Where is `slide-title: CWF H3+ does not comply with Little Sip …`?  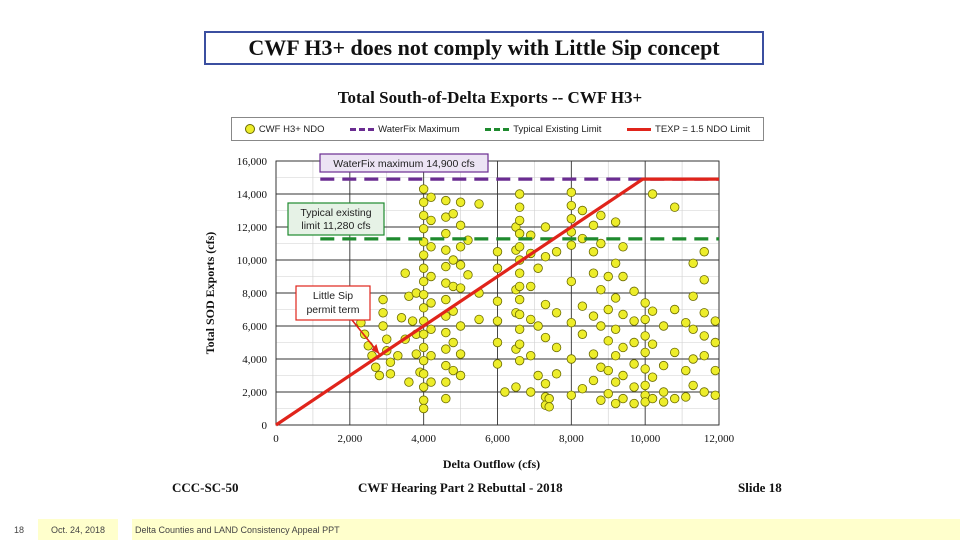 slide-title: CWF H3+ does not comply with Little Sip … is located at coordinates (484, 48).